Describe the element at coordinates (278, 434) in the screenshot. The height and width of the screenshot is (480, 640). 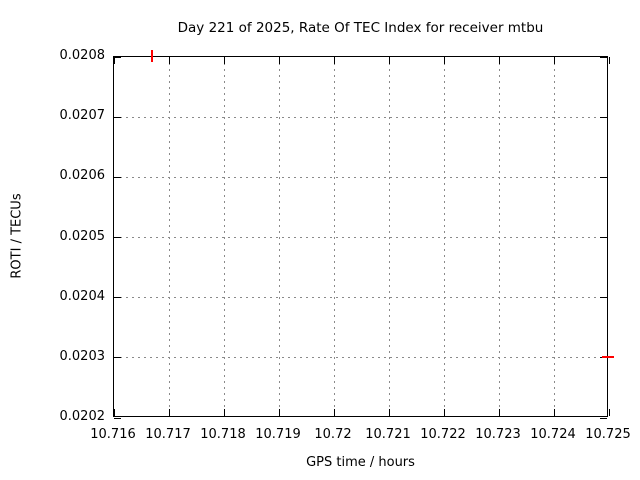
I see `x-tick-label: 10.719` at that location.